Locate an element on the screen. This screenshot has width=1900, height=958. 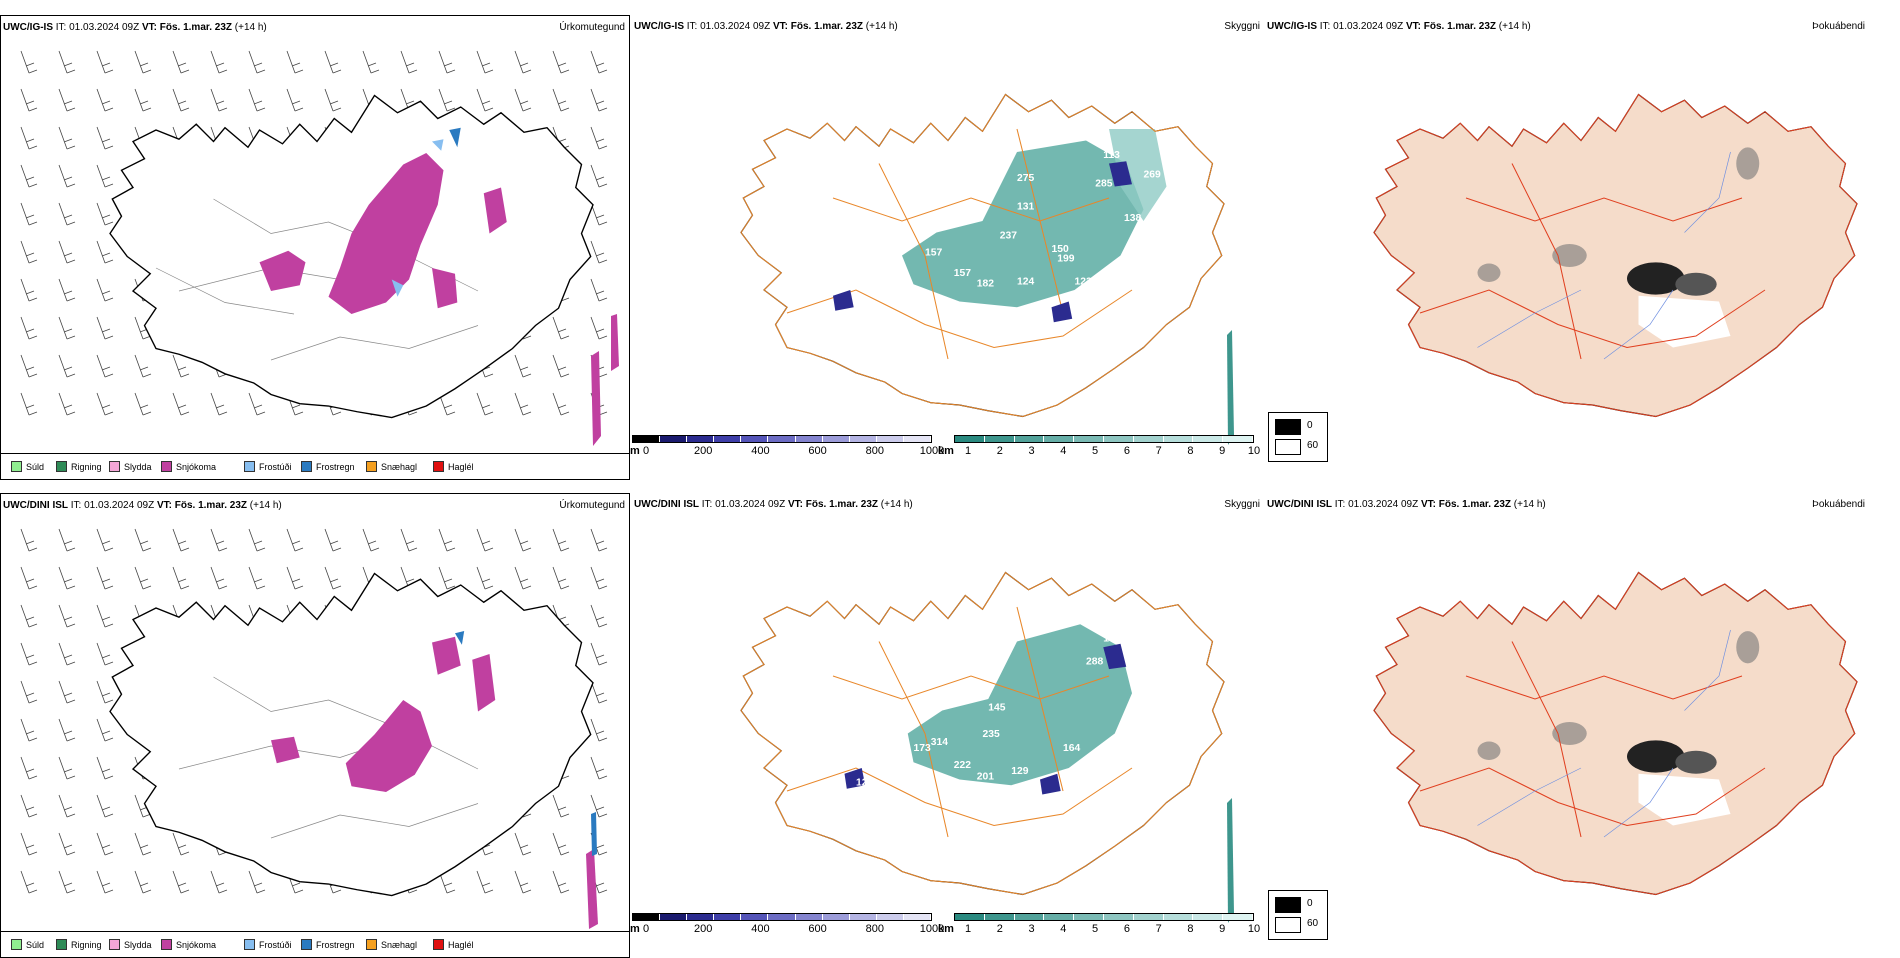
rivers is located at coordinates (1604, 733).